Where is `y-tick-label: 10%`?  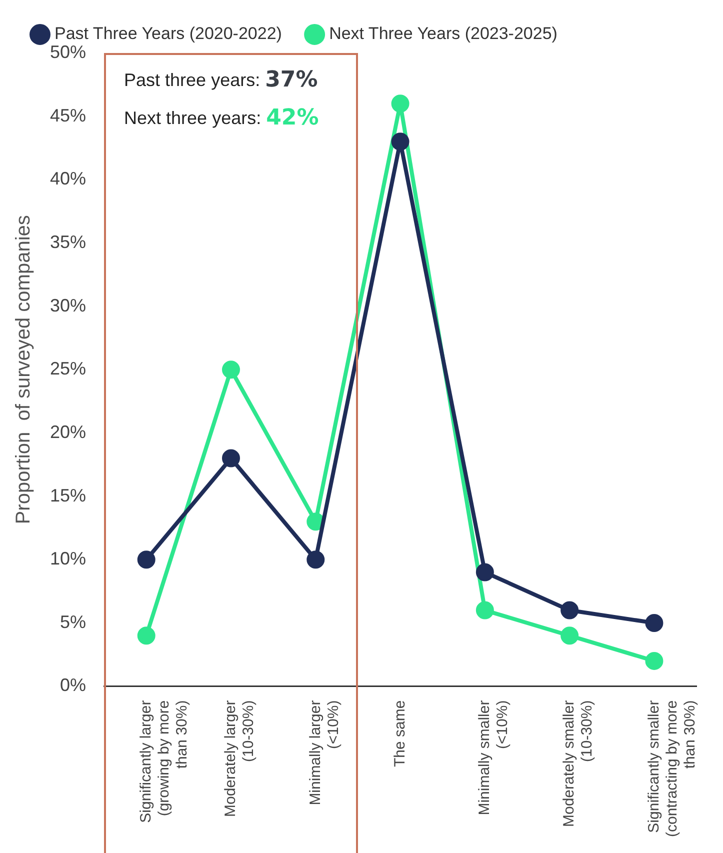
y-tick-label: 10% is located at coordinates (68, 558).